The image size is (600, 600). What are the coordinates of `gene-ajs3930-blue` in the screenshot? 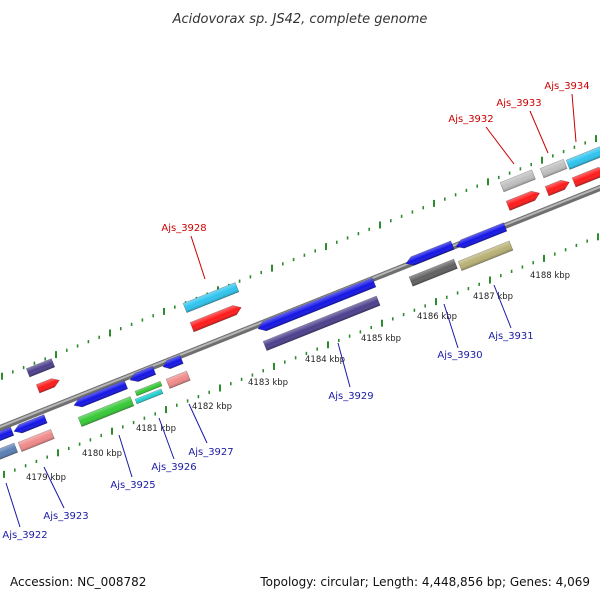 It's located at (430, 253).